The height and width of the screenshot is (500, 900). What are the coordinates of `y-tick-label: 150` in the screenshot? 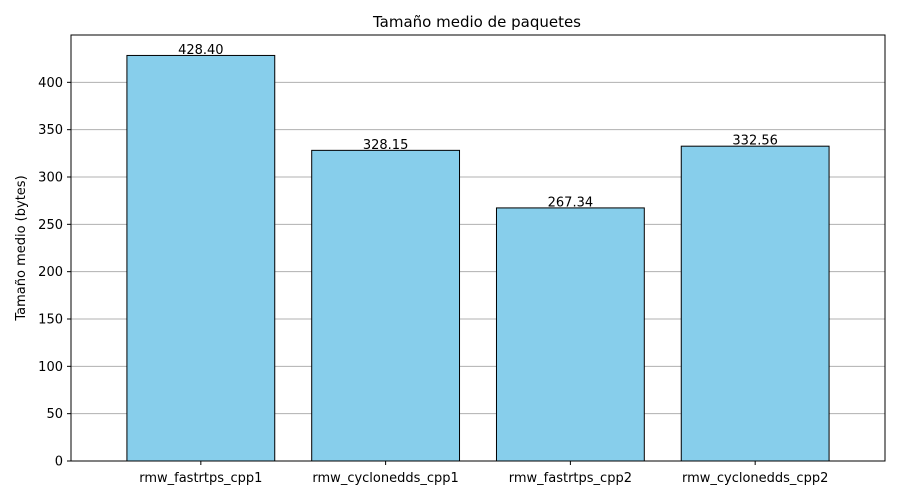 It's located at (50, 320).